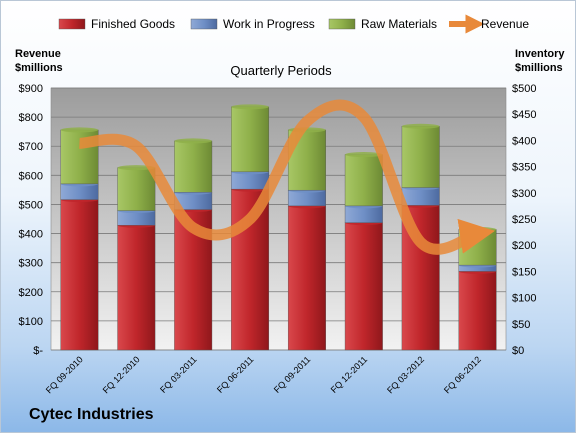 This screenshot has width=576, height=434. What do you see at coordinates (64, 374) in the screenshot?
I see `x-tick-label: FQ 09-2010` at bounding box center [64, 374].